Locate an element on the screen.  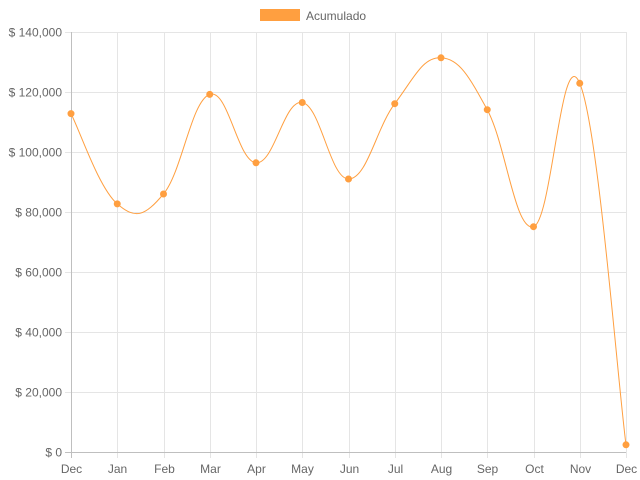
legend: Acumulado is located at coordinates (313, 16).